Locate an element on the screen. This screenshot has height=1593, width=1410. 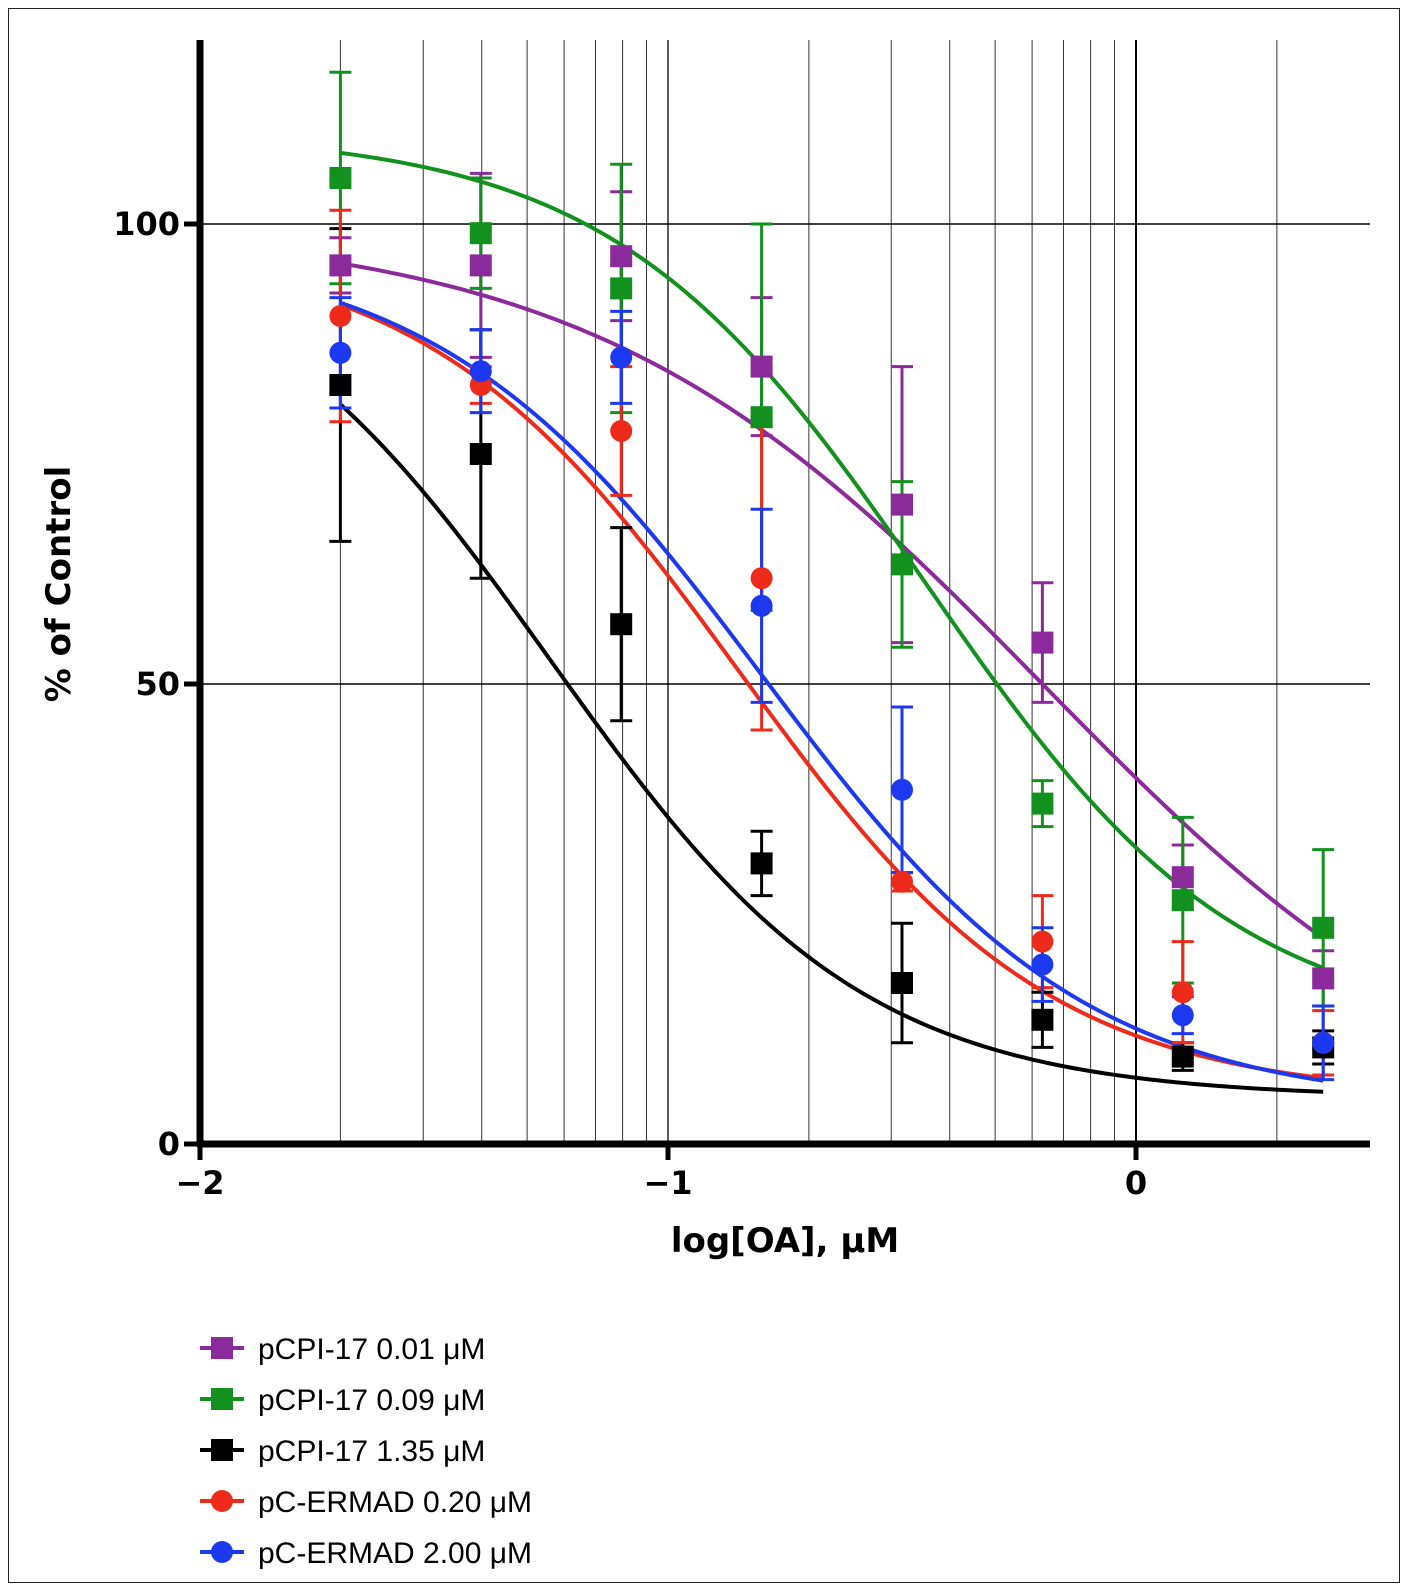
y-axis-title: % of Control is located at coordinates (59, 584).